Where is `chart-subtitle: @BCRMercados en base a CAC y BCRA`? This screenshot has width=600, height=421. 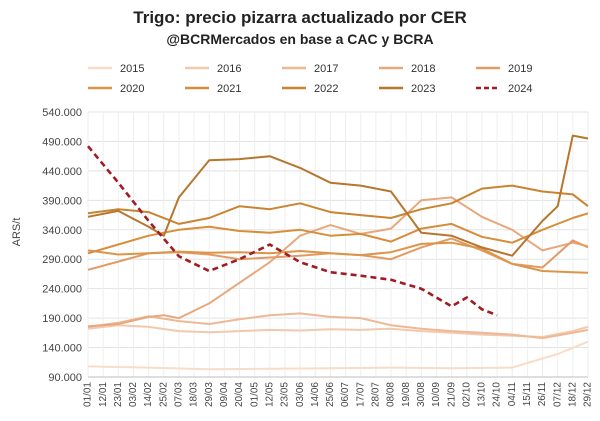
chart-subtitle: @BCRMercados en base a CAC y BCRA is located at coordinates (300, 39).